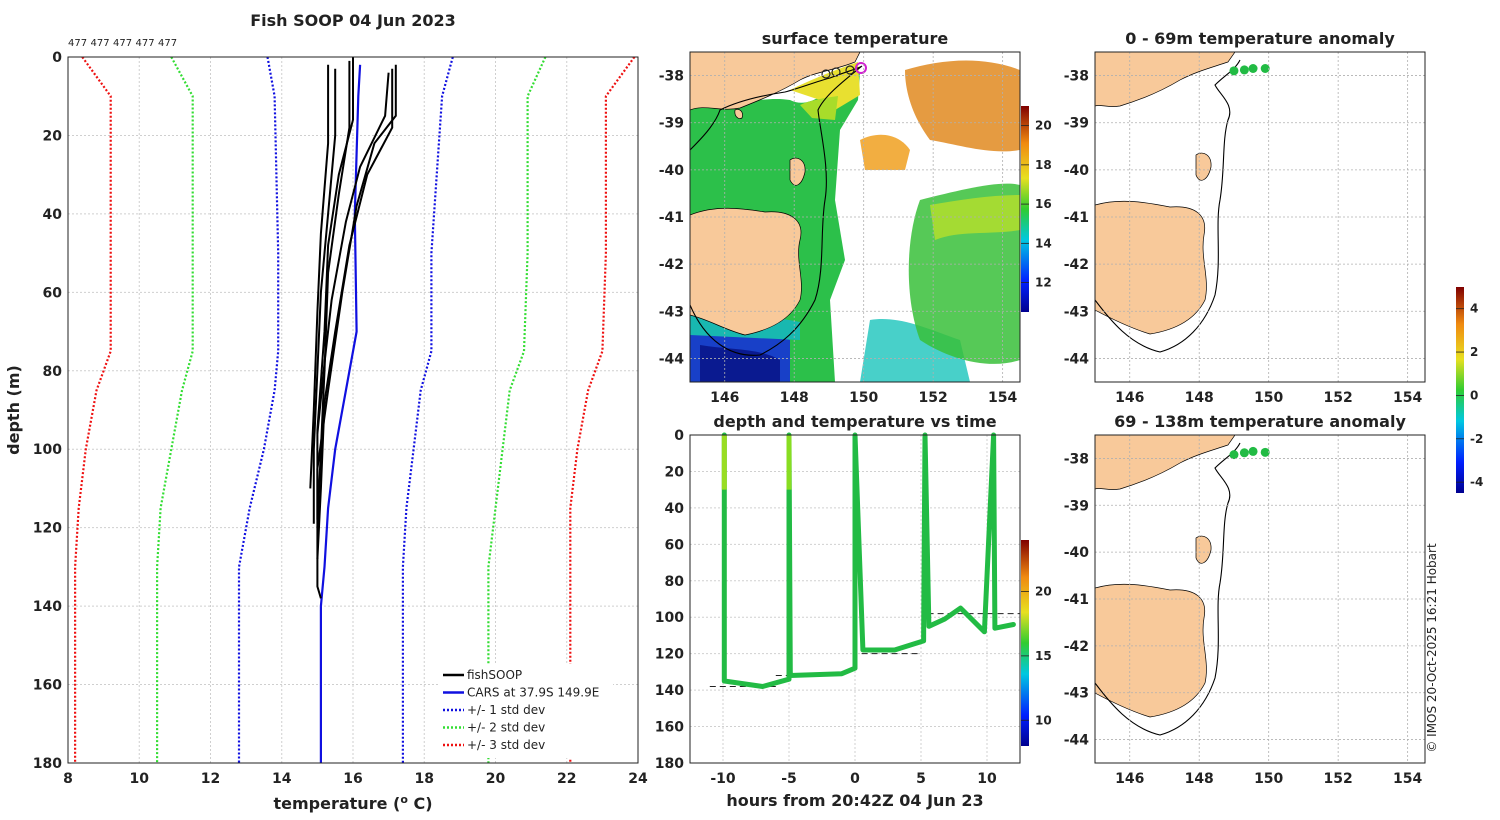  Describe the element at coordinates (776, 210) in the screenshot. I see `sst-isobath` at that location.